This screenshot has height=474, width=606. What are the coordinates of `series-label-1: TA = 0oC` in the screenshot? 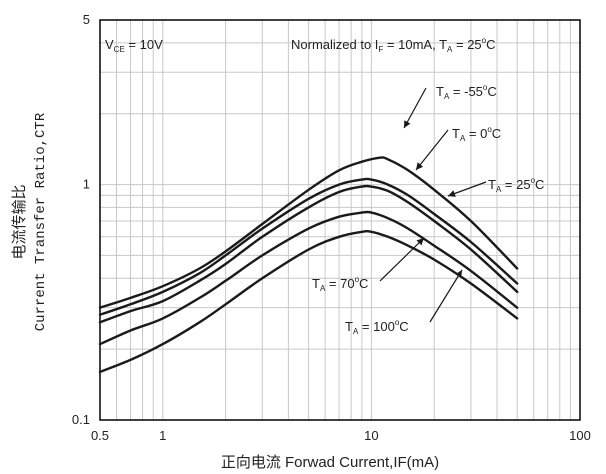 It's located at (476, 134).